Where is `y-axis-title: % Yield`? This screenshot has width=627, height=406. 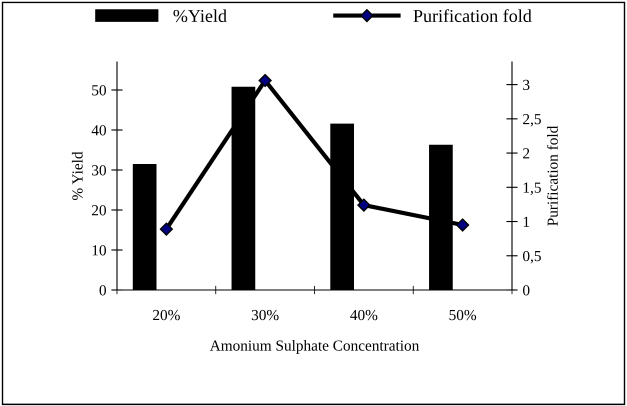 y-axis-title: % Yield is located at coordinates (77, 176).